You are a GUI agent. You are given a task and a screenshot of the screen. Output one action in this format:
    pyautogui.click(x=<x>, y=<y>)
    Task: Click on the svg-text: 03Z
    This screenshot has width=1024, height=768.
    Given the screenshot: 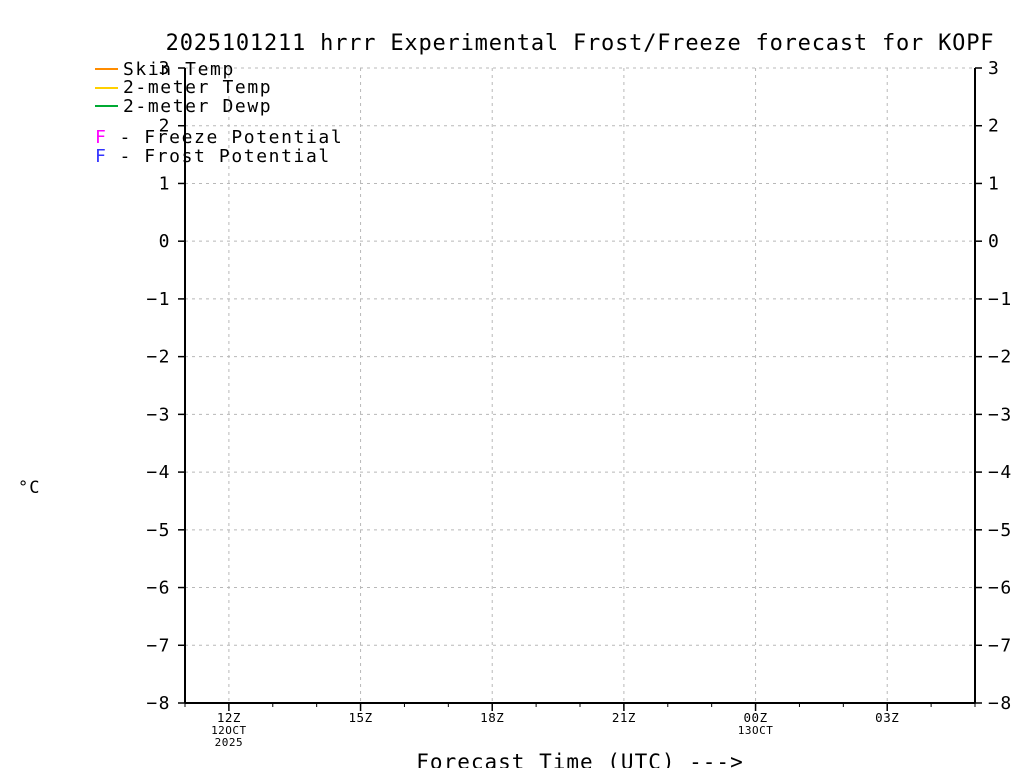 What is the action you would take?
    pyautogui.click(x=887, y=717)
    